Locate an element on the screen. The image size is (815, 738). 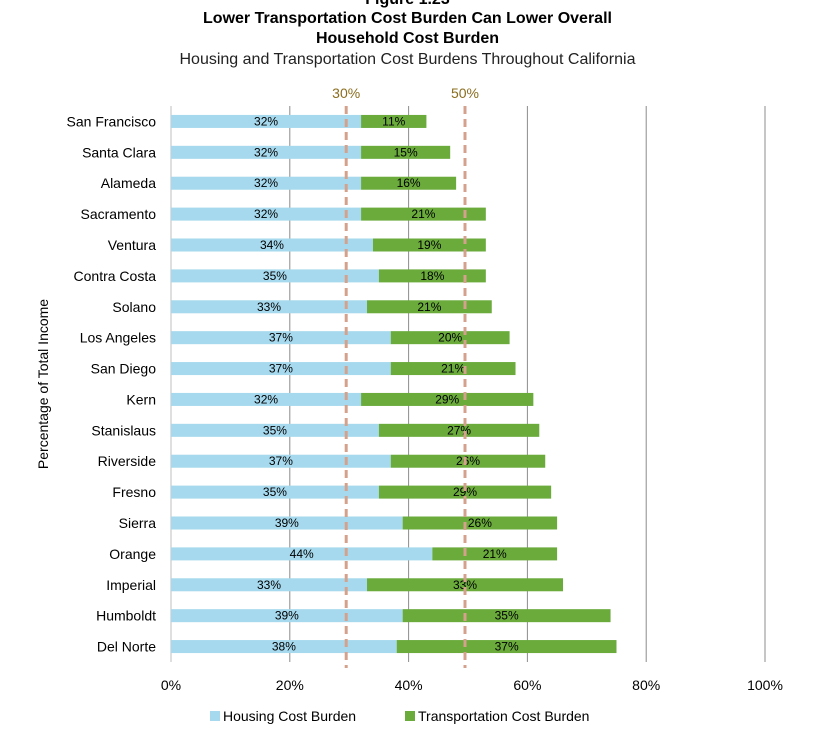
transportation-bar-label: 27% is located at coordinates (459, 430).